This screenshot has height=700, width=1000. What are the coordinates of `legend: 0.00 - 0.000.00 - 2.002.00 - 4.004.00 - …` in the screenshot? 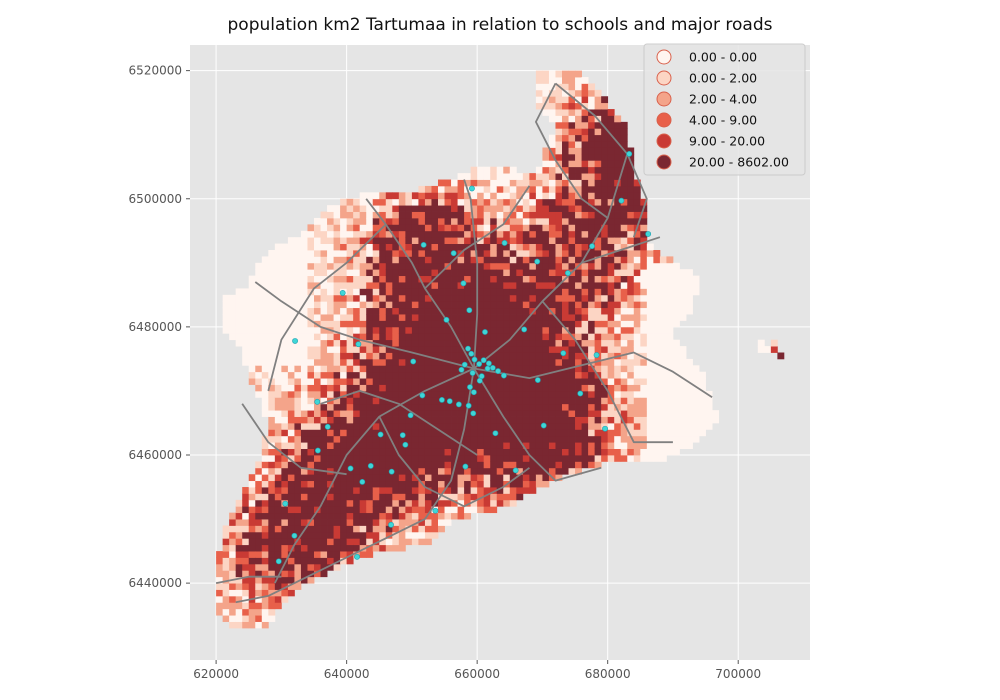 It's located at (724, 109).